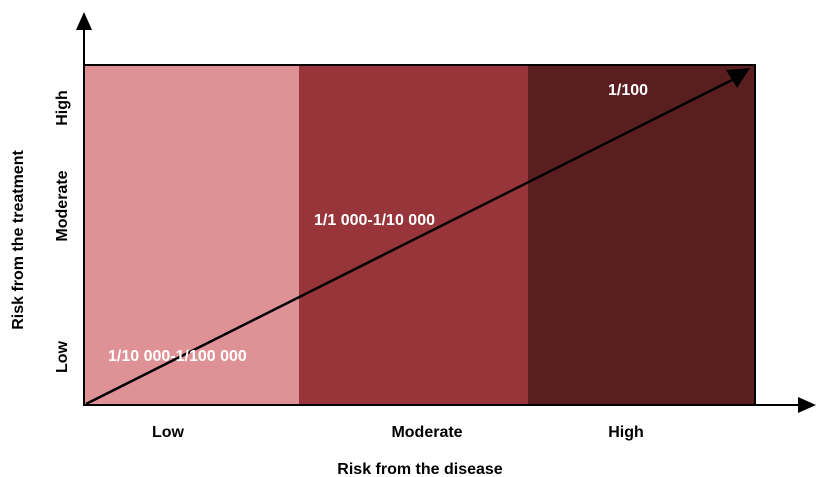 This screenshot has height=477, width=816. What do you see at coordinates (374, 220) in the screenshot?
I see `zone-moderate-risk-label: 1/1 000-1/10 000` at bounding box center [374, 220].